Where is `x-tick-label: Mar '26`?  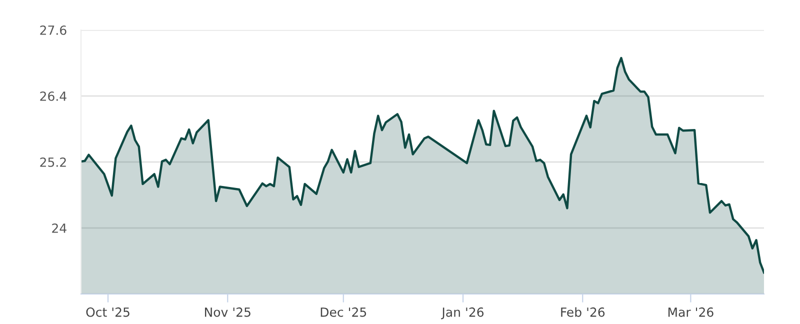
x-tick-label: Mar '26 is located at coordinates (691, 312).